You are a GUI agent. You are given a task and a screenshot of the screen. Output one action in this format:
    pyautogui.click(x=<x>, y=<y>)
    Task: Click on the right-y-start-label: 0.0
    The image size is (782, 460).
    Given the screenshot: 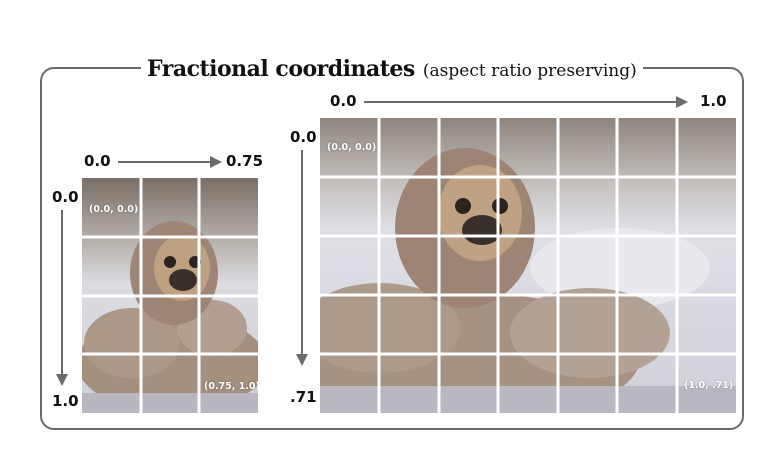 What is the action you would take?
    pyautogui.click(x=303, y=137)
    